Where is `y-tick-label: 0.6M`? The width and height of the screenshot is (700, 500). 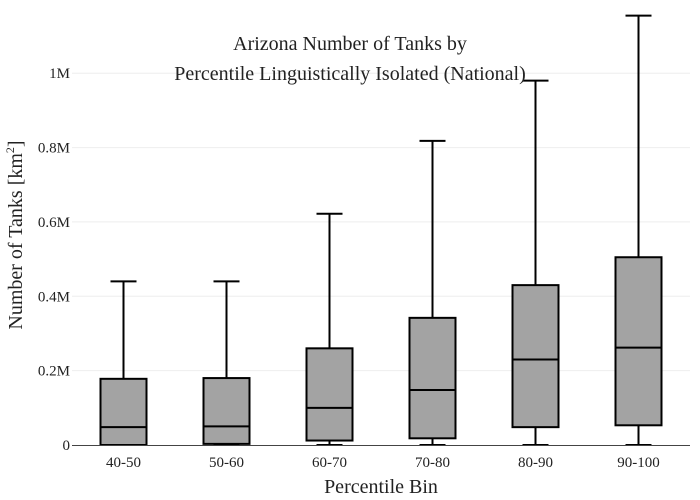
y-tick-label: 0.6M is located at coordinates (54, 223).